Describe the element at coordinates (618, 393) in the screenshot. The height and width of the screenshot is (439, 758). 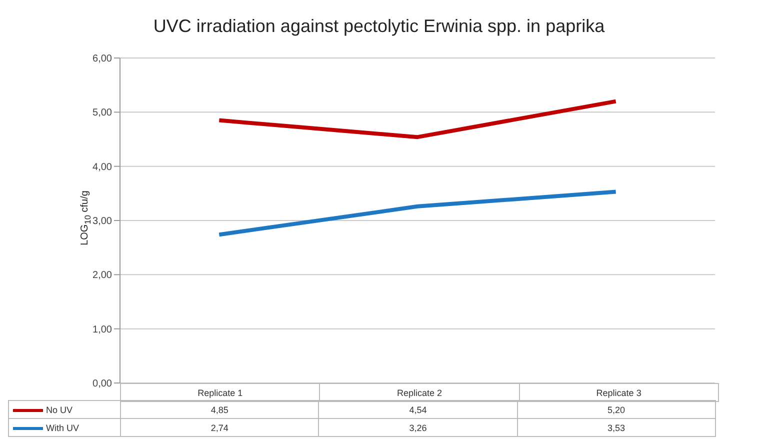
I see `x-tick-label: Replicate 3` at that location.